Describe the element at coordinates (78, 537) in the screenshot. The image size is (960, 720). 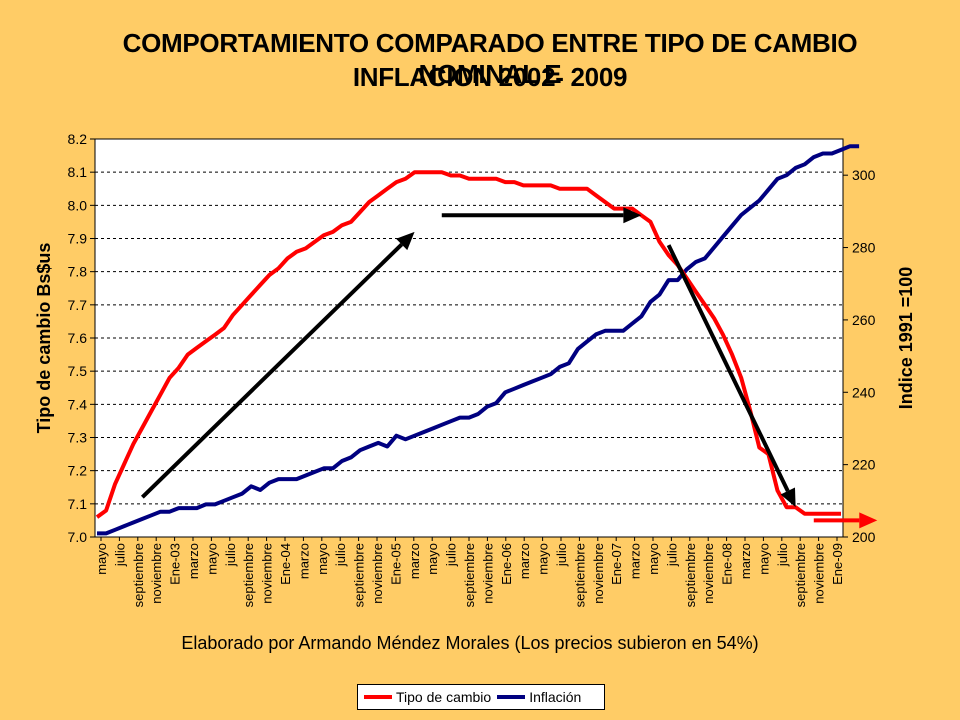
I see `y-tick-label: 7.0` at that location.